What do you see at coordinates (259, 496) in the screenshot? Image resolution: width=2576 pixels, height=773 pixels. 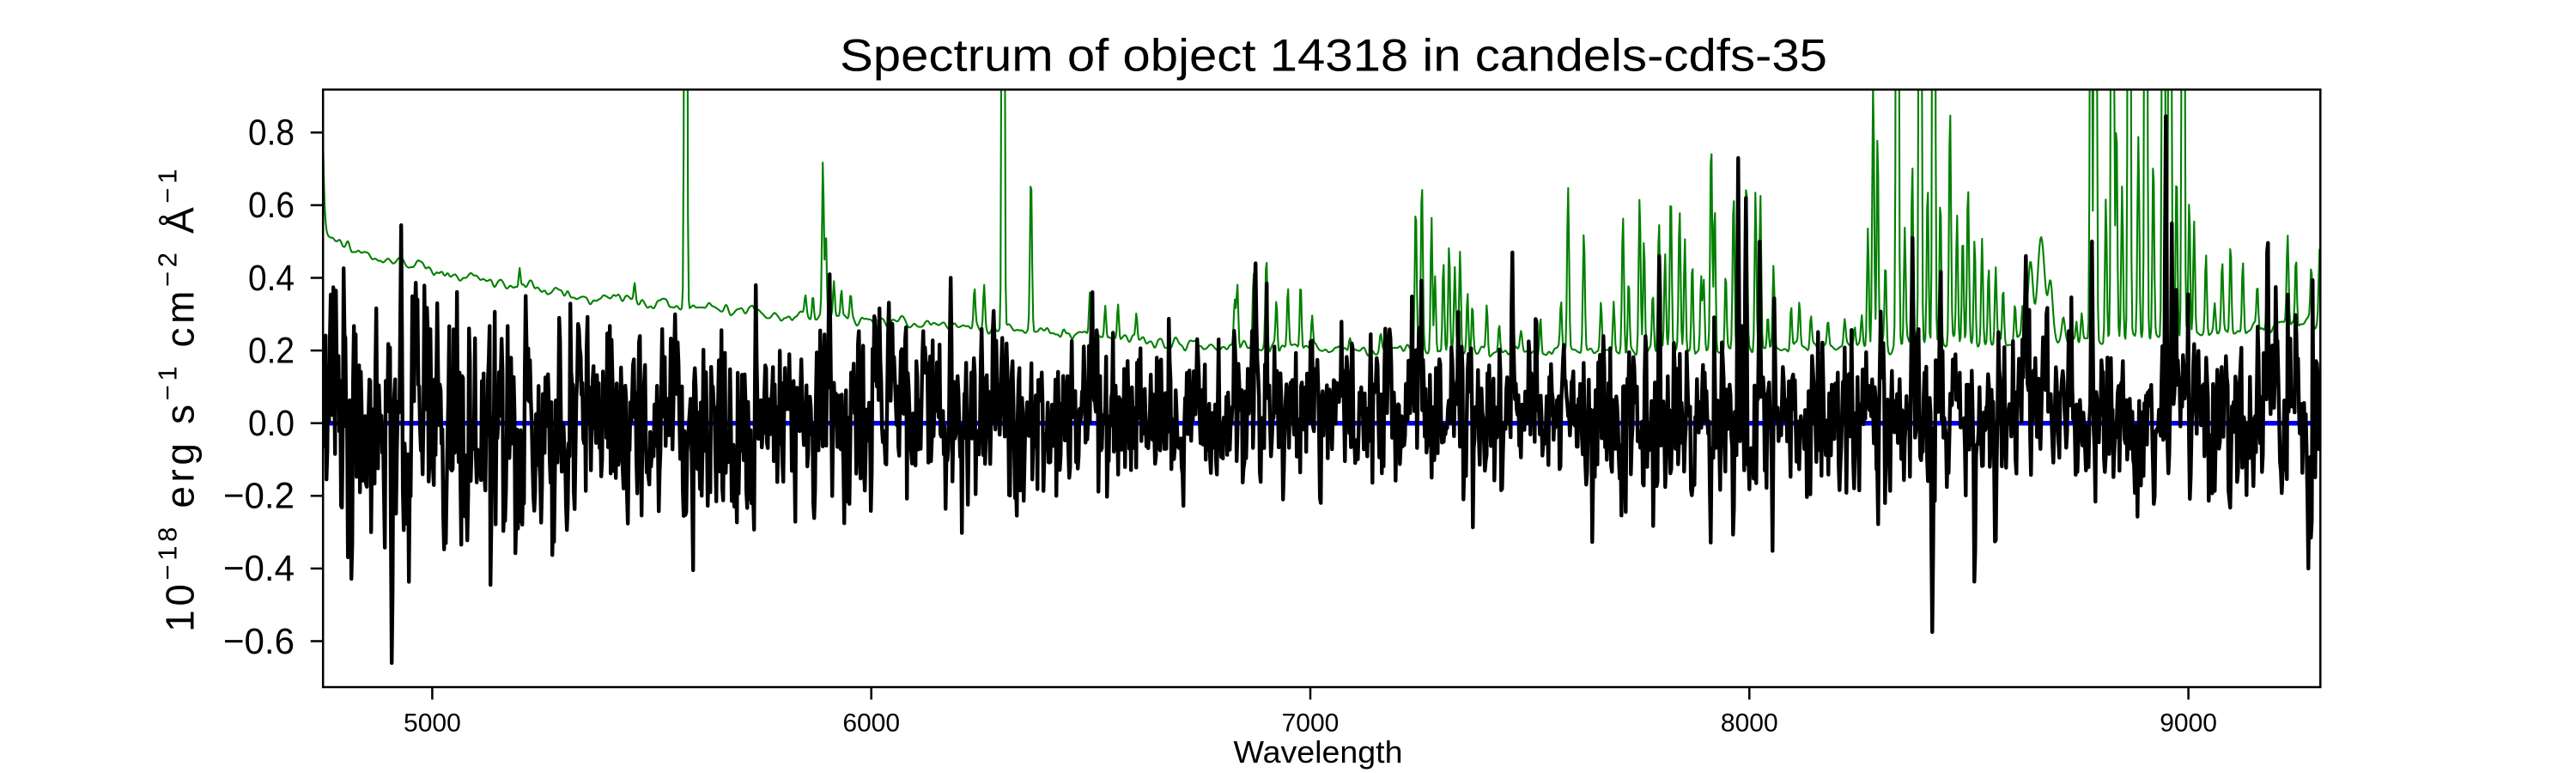 I see `svg-text: −0.2` at bounding box center [259, 496].